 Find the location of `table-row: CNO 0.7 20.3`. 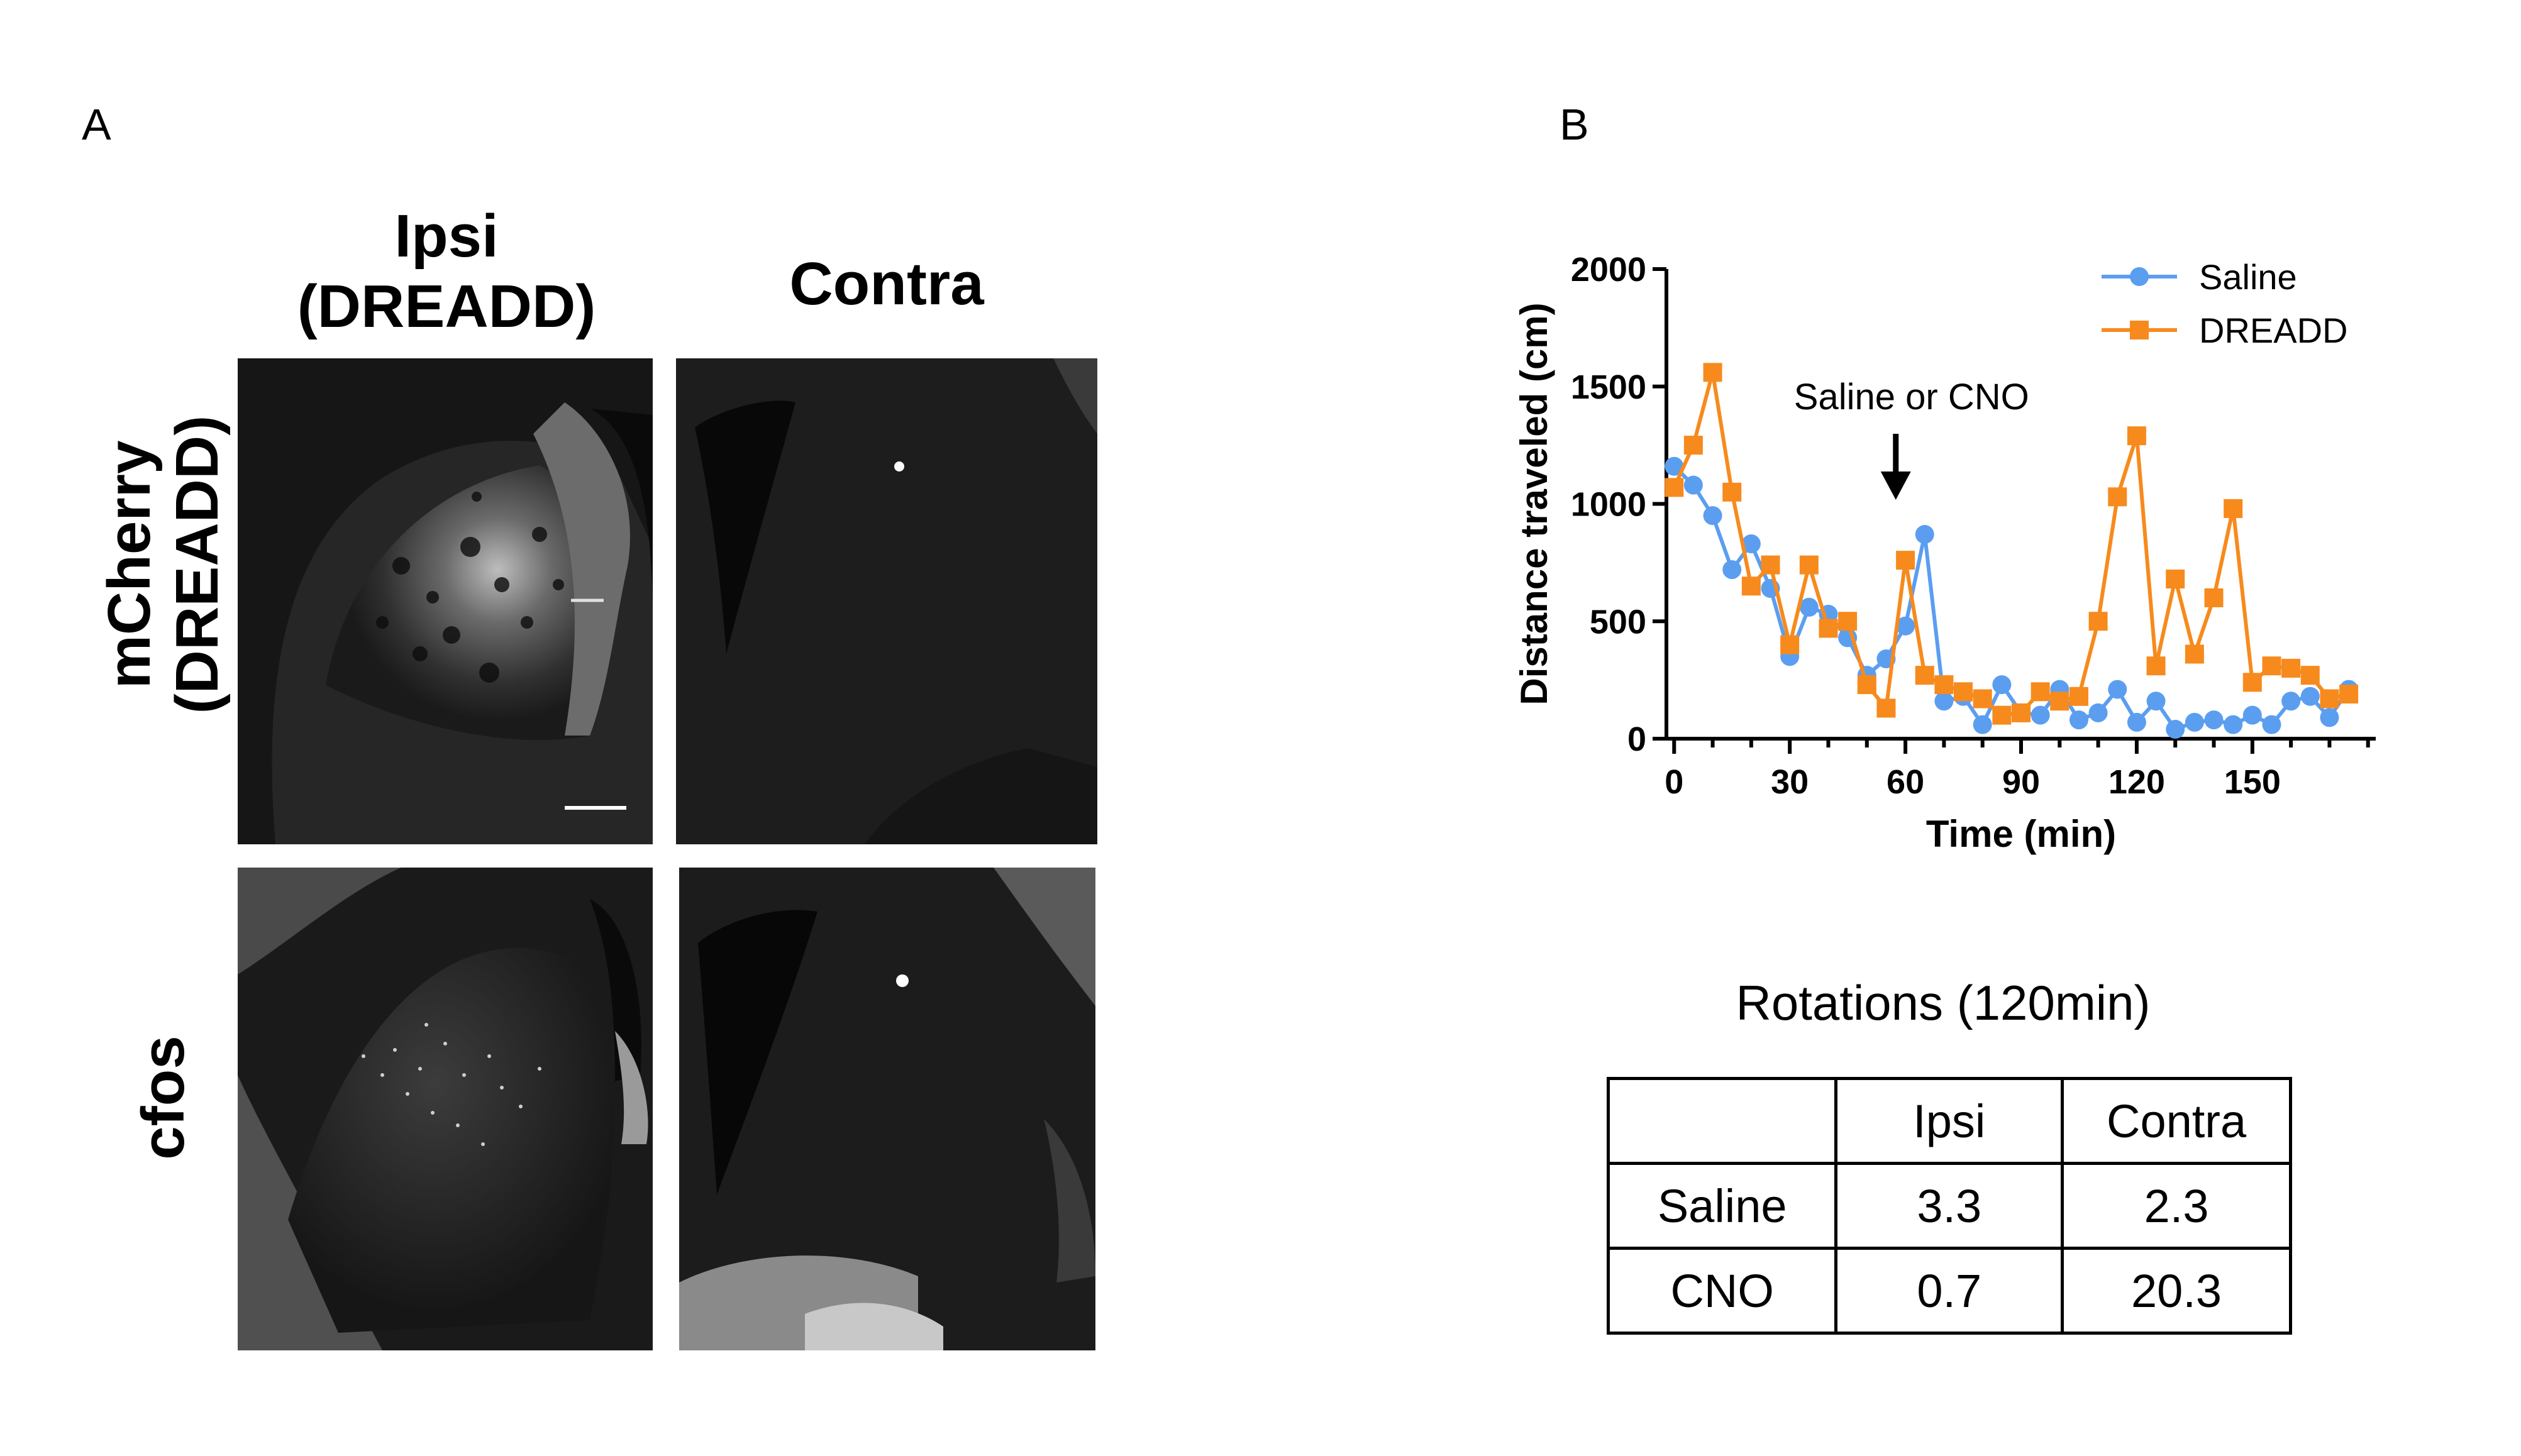

table-row: CNO 0.7 20.3 is located at coordinates (1949, 1291).